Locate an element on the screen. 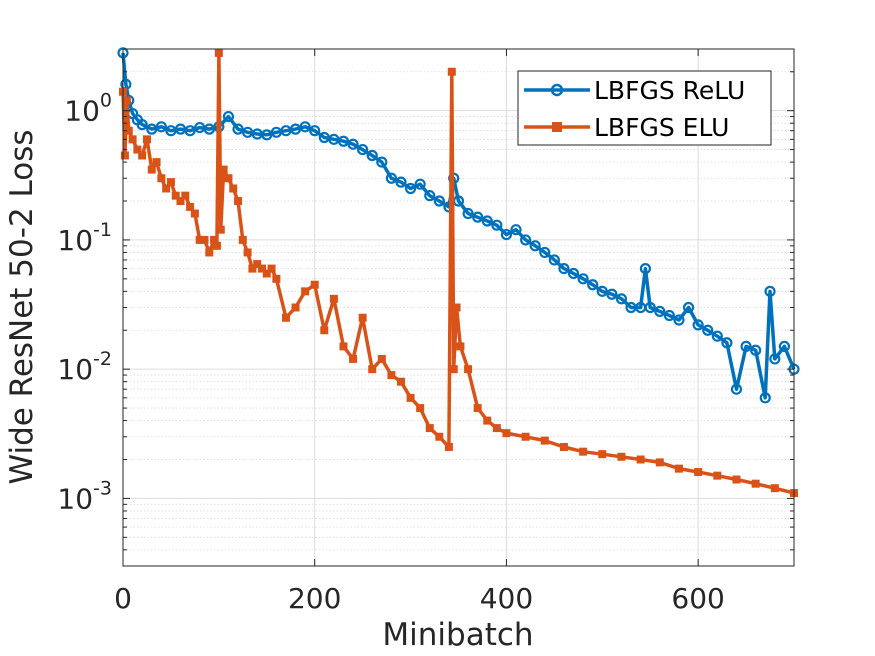 This screenshot has width=875, height=656. x-tick-label: 200 is located at coordinates (314, 598).